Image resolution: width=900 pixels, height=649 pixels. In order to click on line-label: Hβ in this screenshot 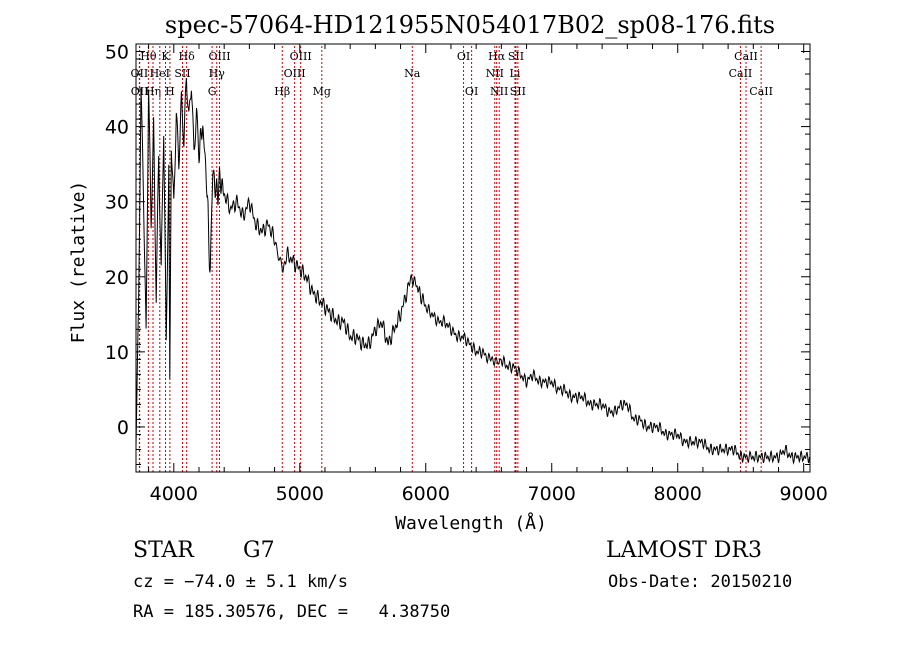, I will do `click(282, 91)`.